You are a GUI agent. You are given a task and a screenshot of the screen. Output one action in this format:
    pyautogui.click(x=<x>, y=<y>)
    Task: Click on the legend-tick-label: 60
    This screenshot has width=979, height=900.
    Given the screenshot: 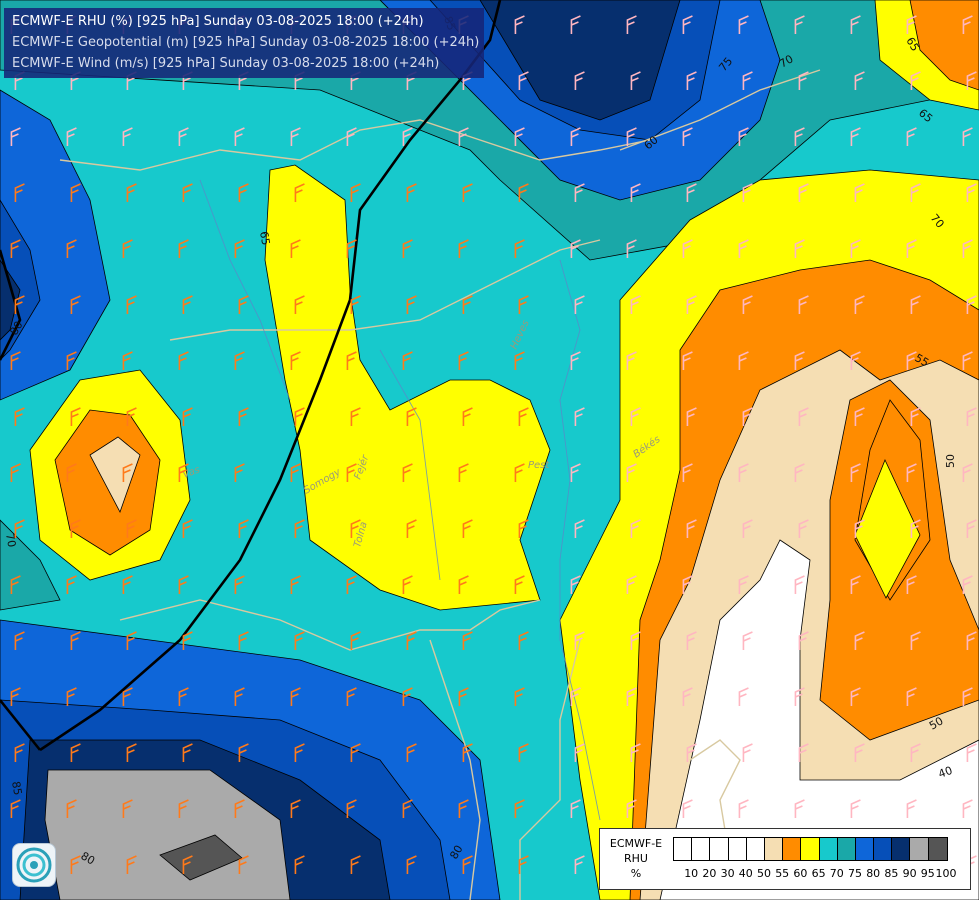 What is the action you would take?
    pyautogui.click(x=800, y=873)
    